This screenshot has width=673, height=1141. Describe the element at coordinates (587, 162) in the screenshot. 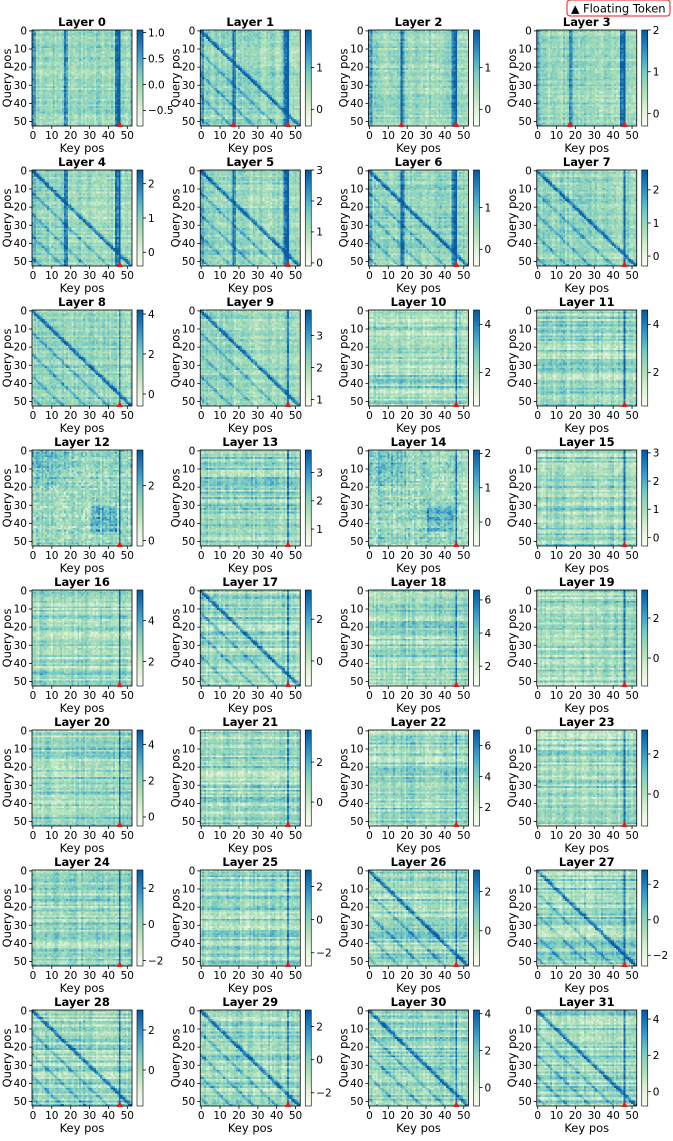

I see `panel-title: Layer 7` at that location.